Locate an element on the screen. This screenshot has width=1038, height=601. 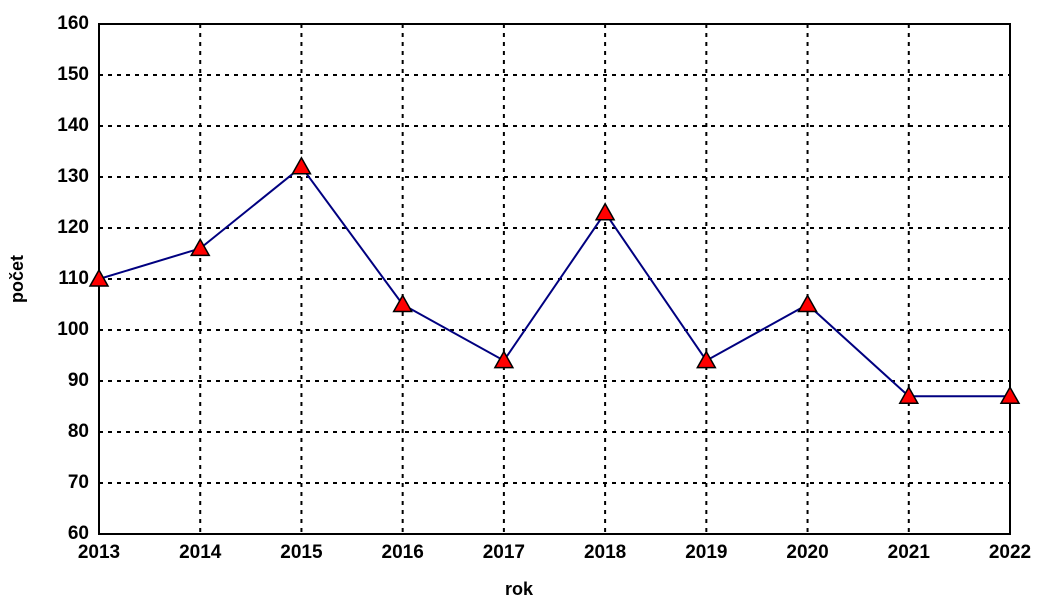
x-tick-label: 2015 is located at coordinates (301, 552).